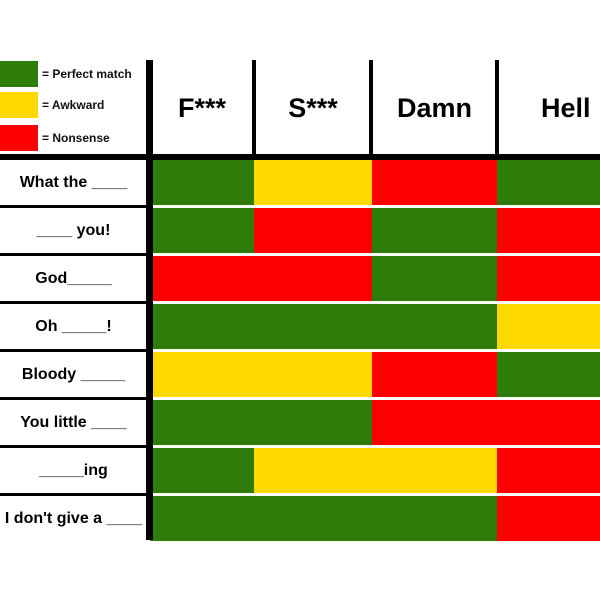 This screenshot has width=600, height=600. I want to click on row-label-2: God_____, so click(73, 278).